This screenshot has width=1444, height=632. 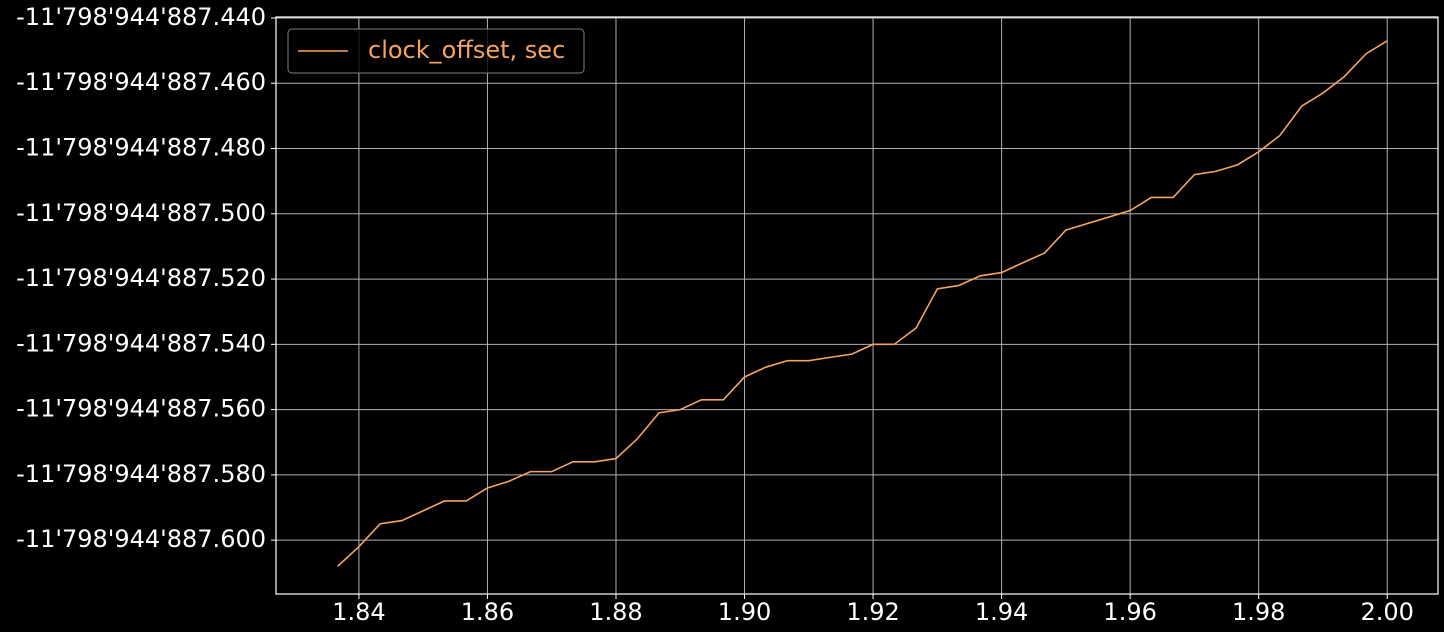 I want to click on x-tick-label: 1.86, so click(x=487, y=612).